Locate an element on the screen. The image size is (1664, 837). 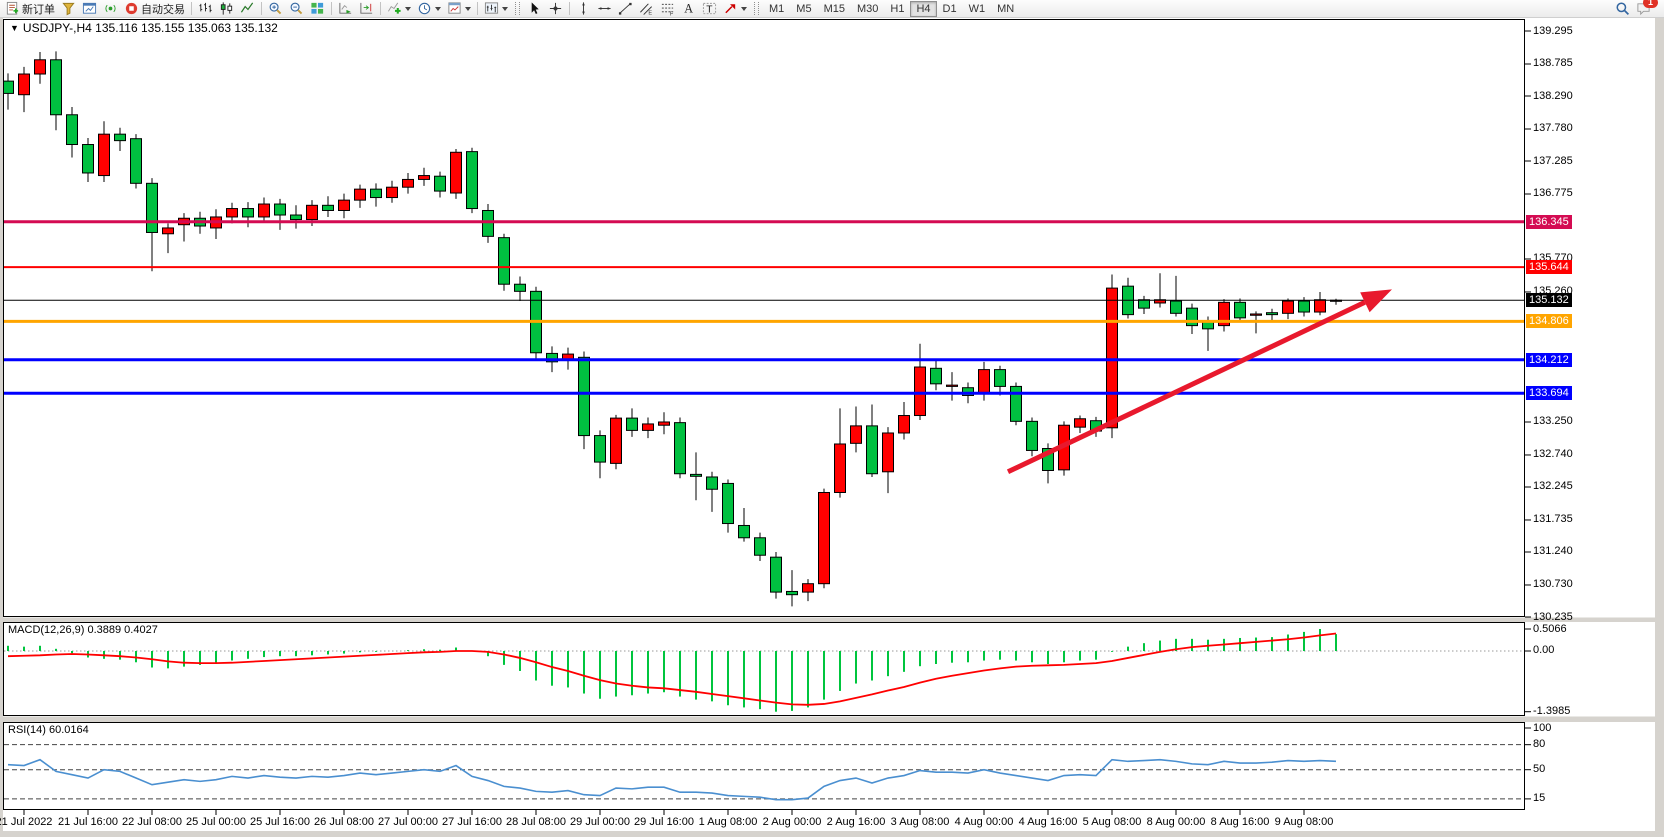
text-icon is located at coordinates (688, 8).